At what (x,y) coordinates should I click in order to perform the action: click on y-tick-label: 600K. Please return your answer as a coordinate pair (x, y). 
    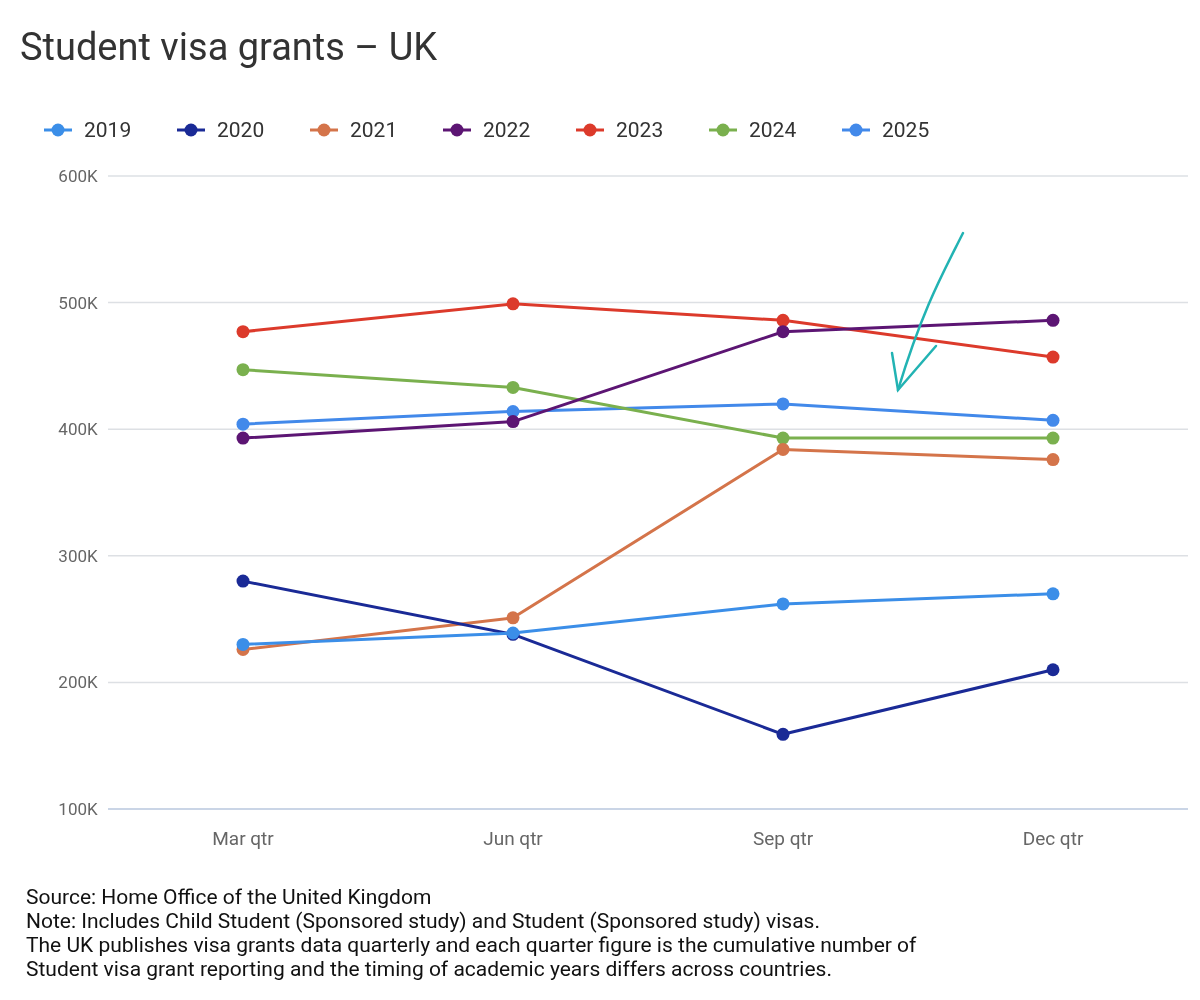
    Looking at the image, I should click on (78, 176).